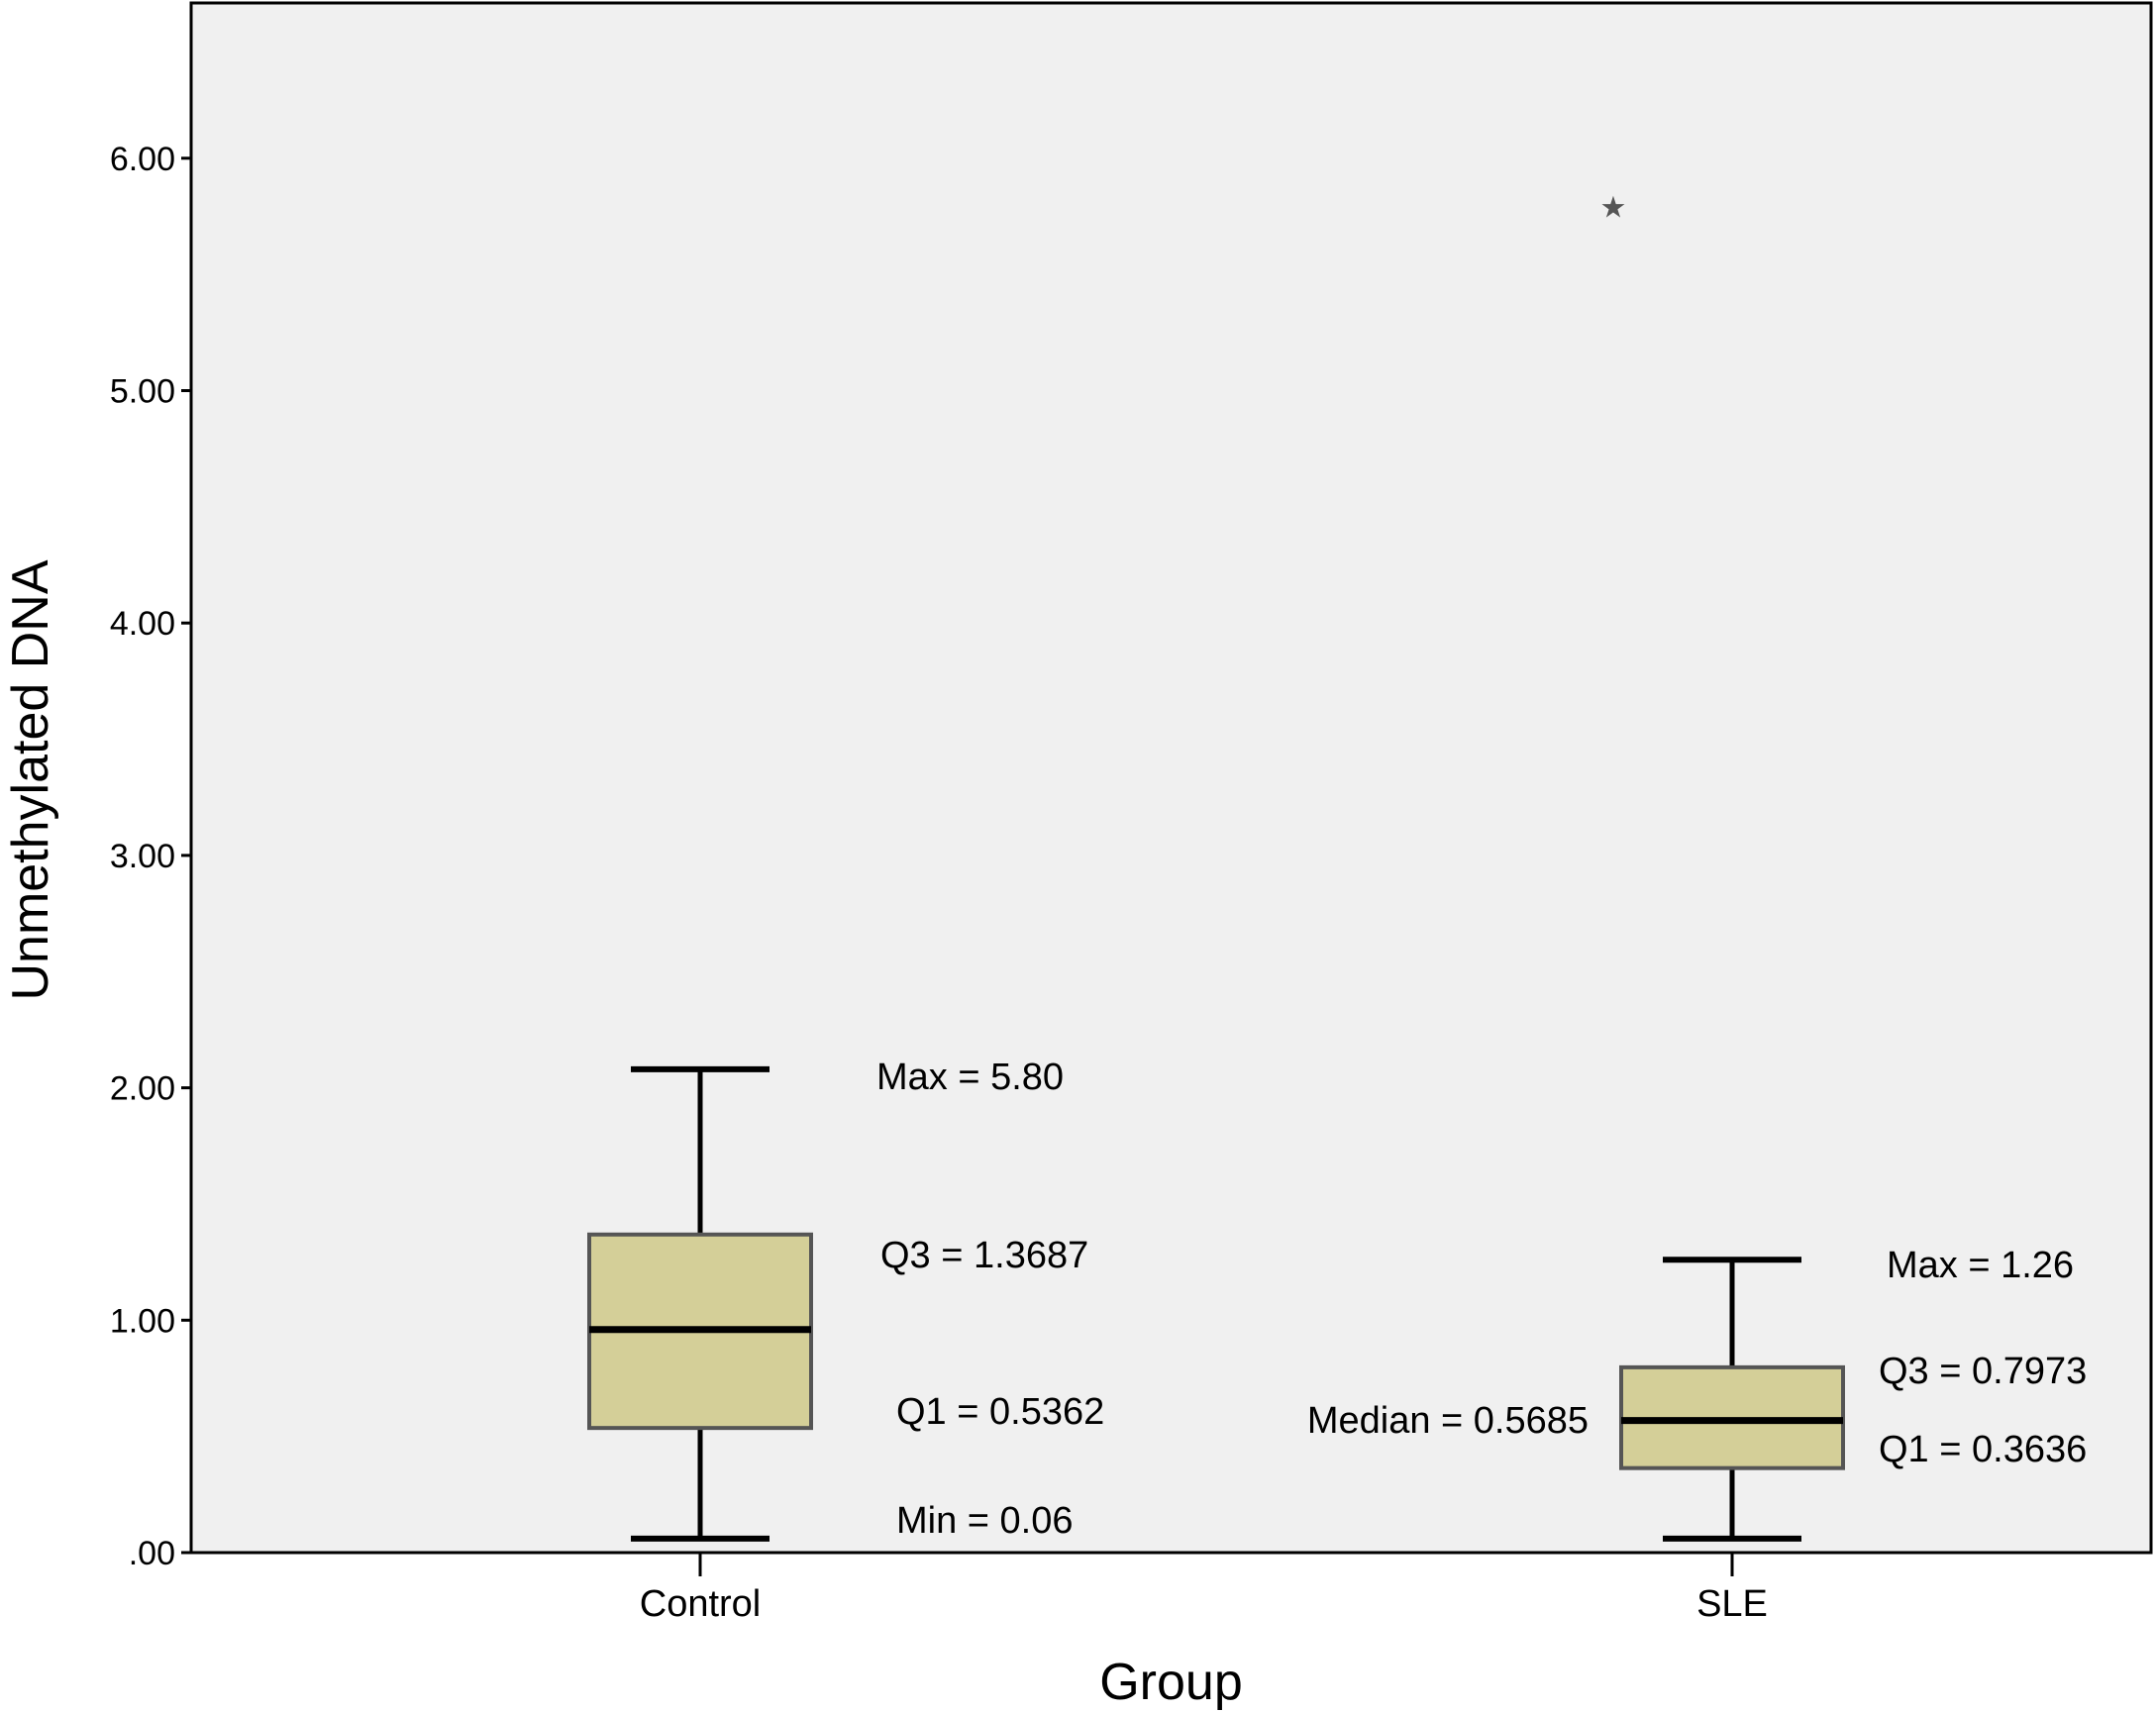 Image resolution: width=2156 pixels, height=1713 pixels. What do you see at coordinates (1732, 1604) in the screenshot?
I see `x-tick-label: SLE` at bounding box center [1732, 1604].